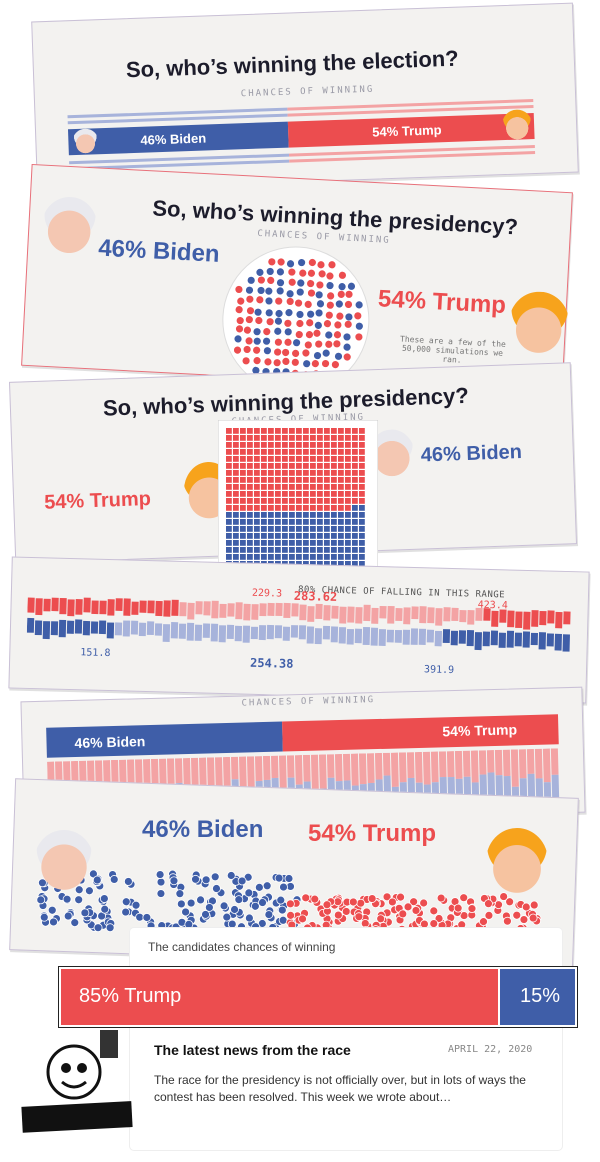  I want to click on chart-caption: The candidates chances of winning, so click(242, 947).